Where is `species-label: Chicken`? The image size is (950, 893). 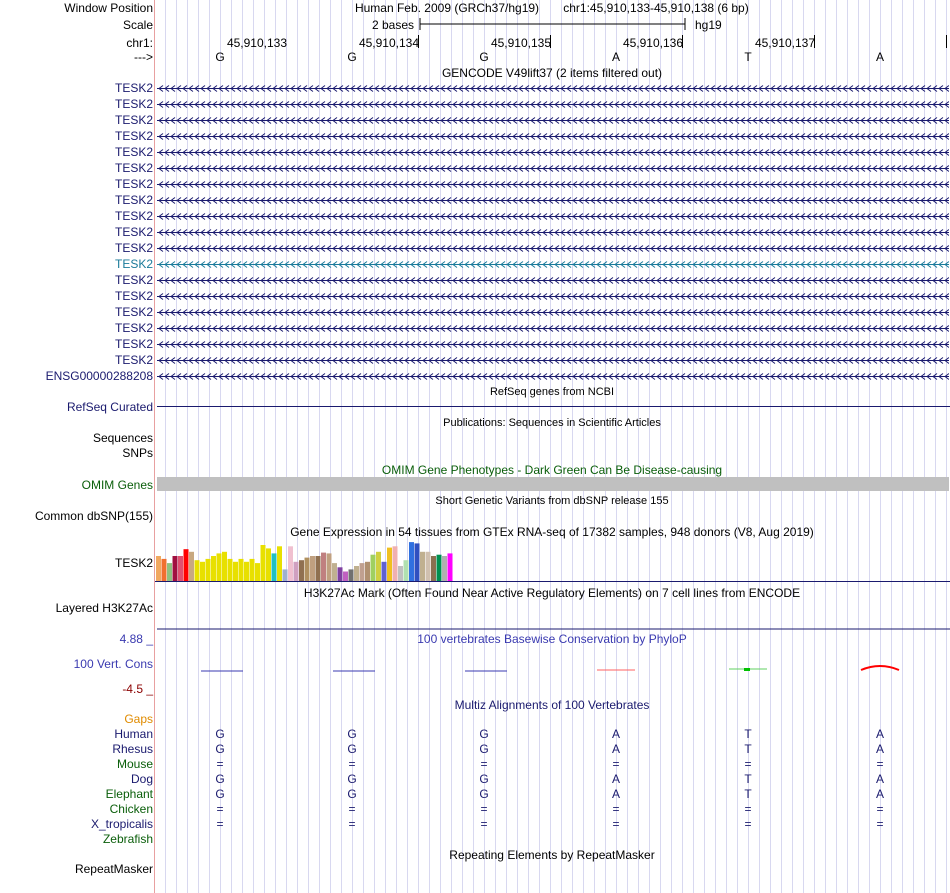 species-label: Chicken is located at coordinates (131, 809).